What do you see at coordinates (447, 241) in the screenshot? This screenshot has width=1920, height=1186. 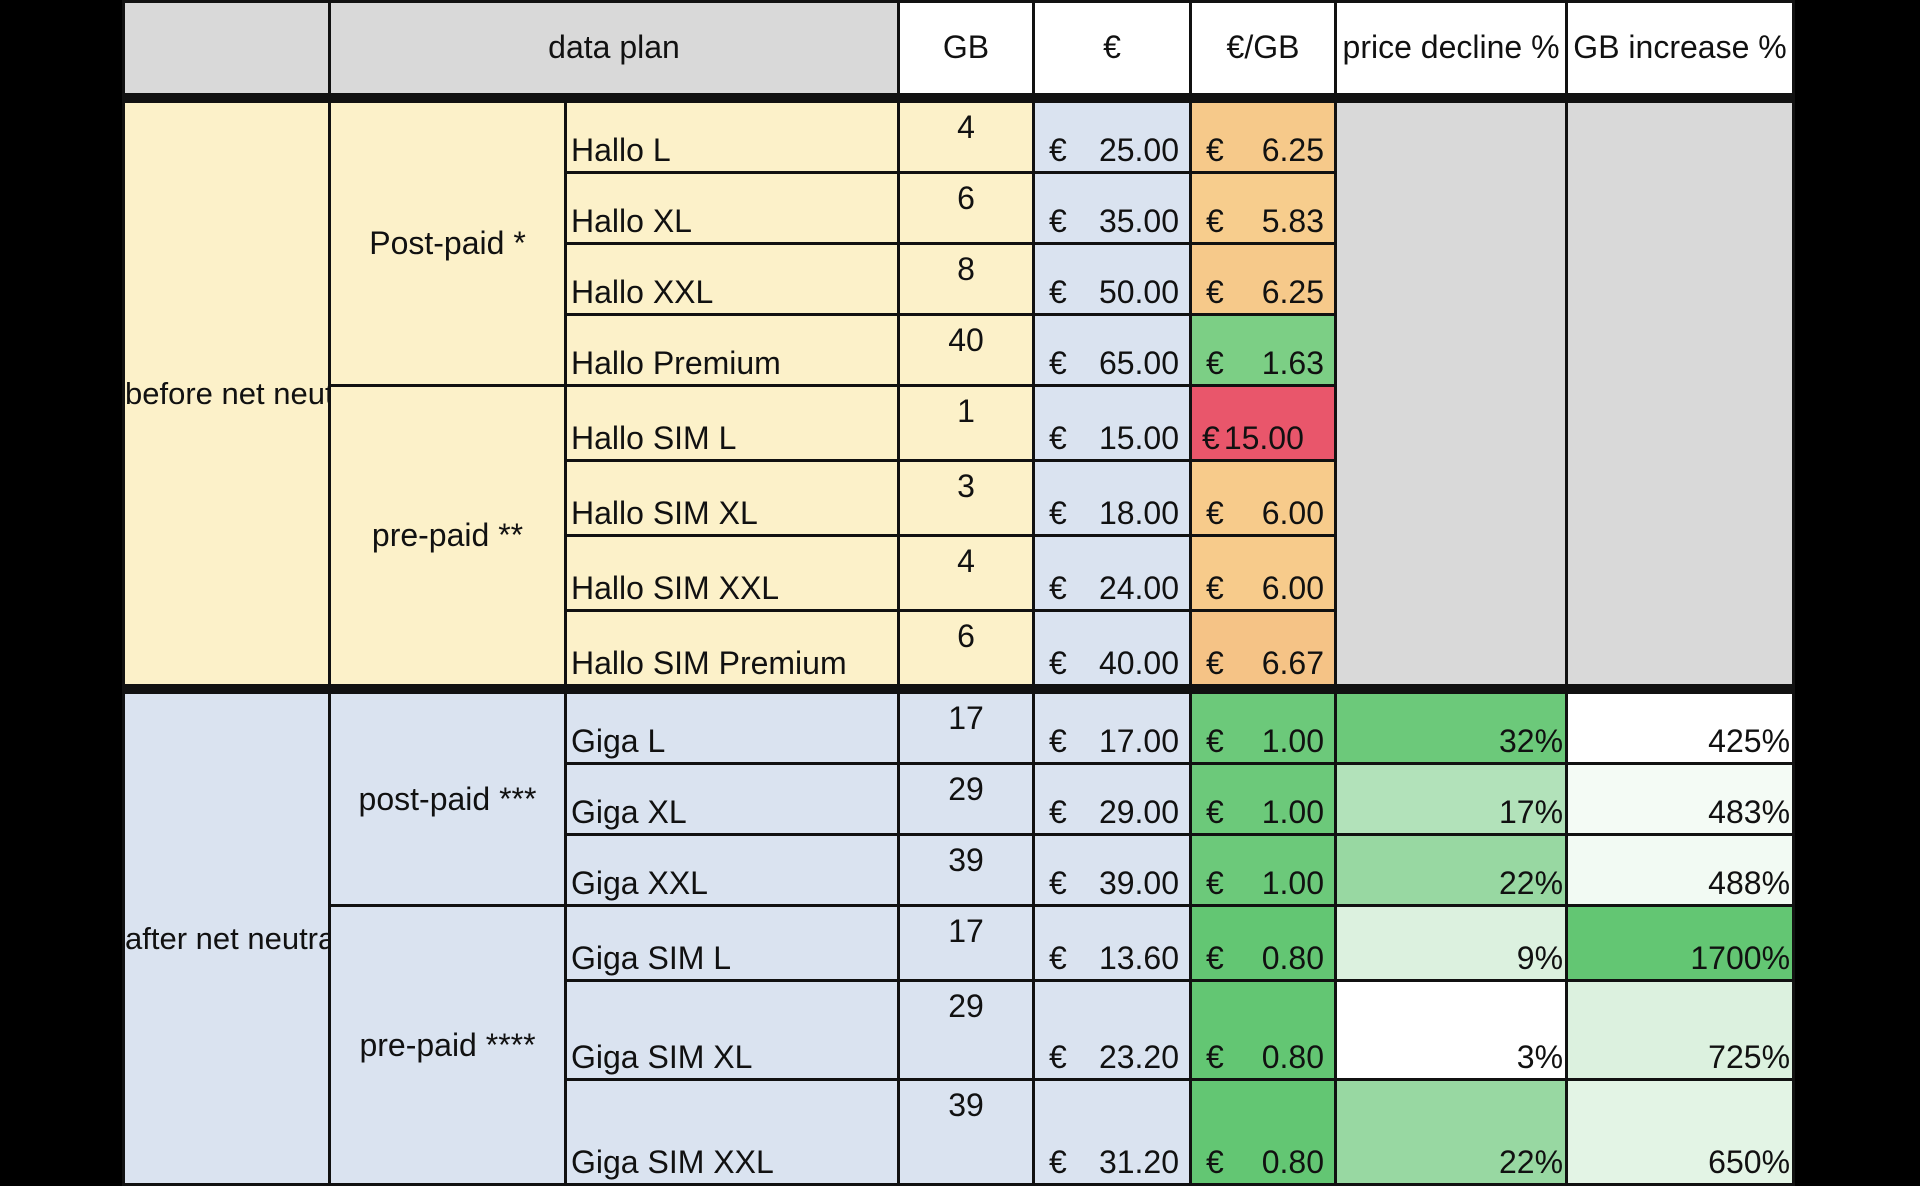 I see `plan-type-label: Post-paid *` at bounding box center [447, 241].